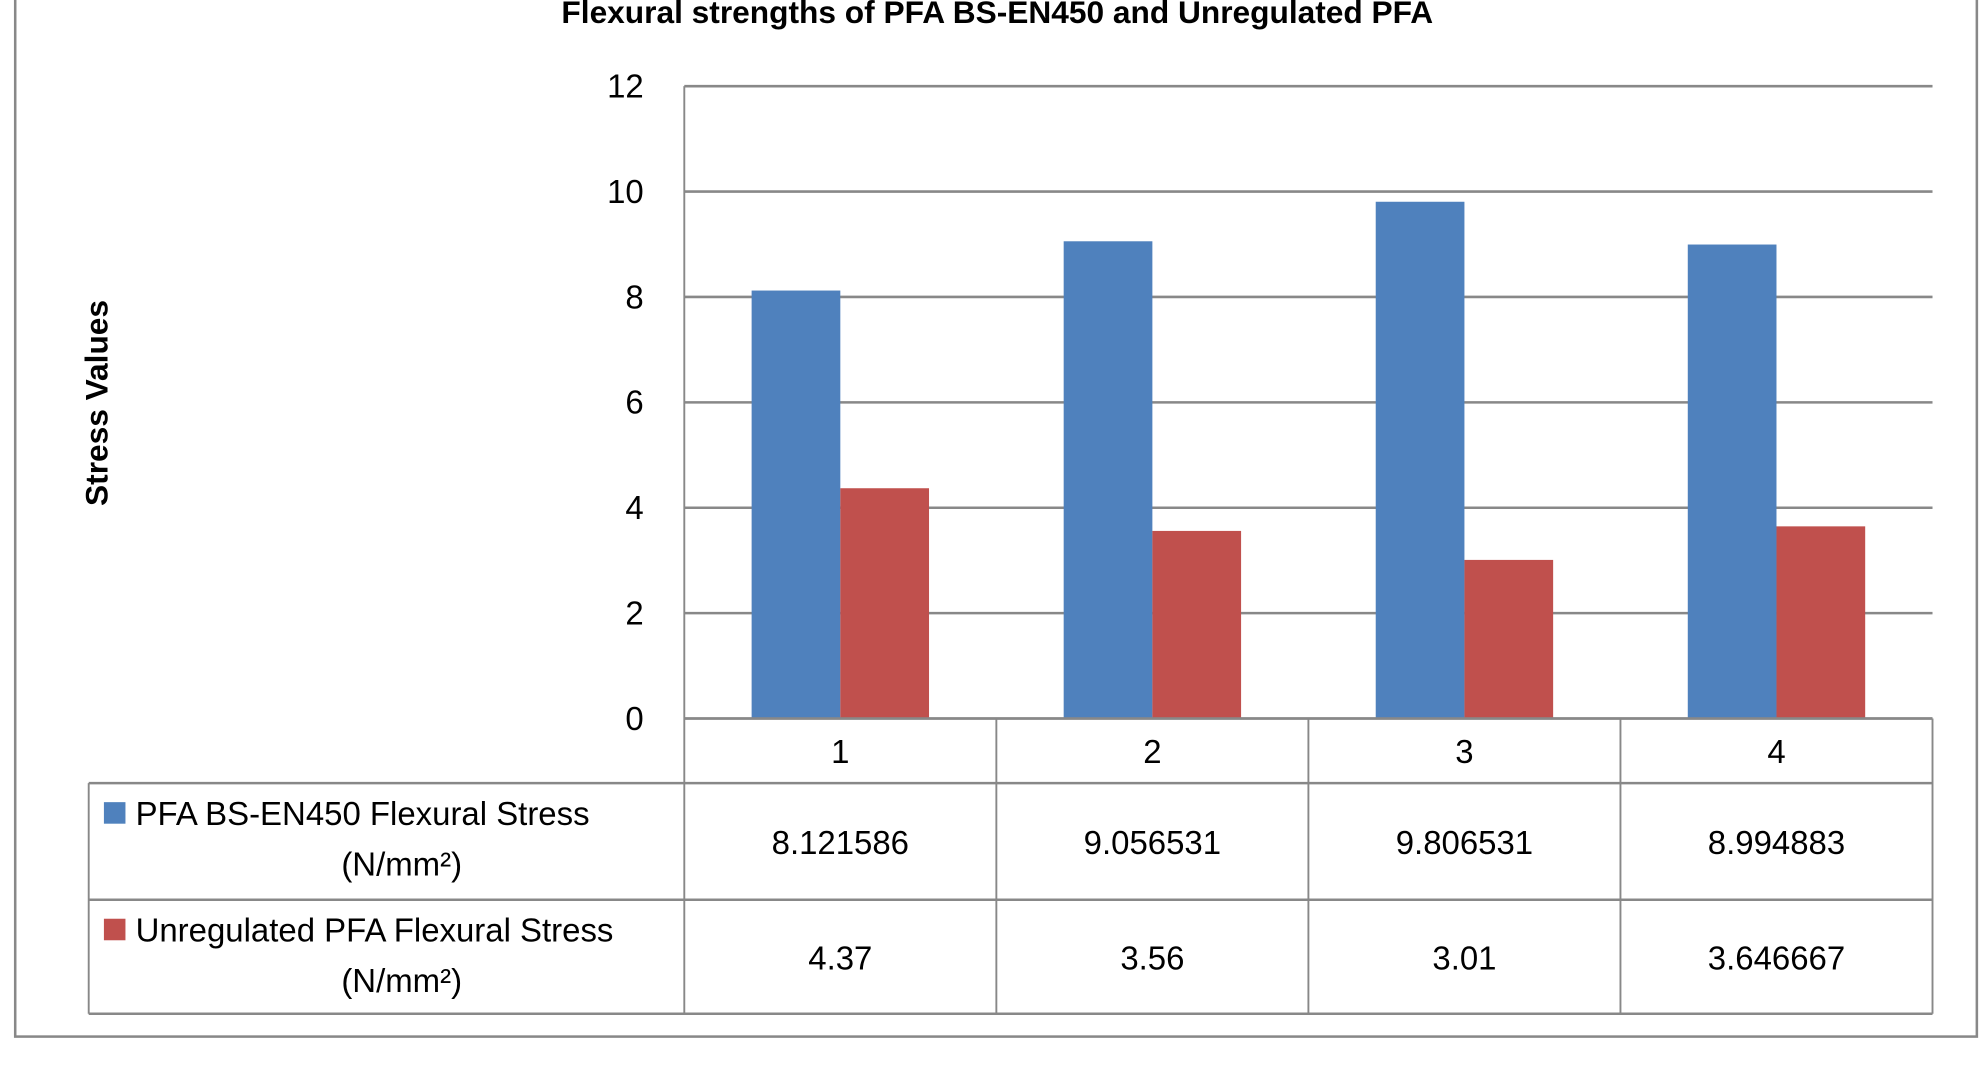 Image resolution: width=1987 pixels, height=1067 pixels. Describe the element at coordinates (634, 402) in the screenshot. I see `y-tick-label: 6` at that location.